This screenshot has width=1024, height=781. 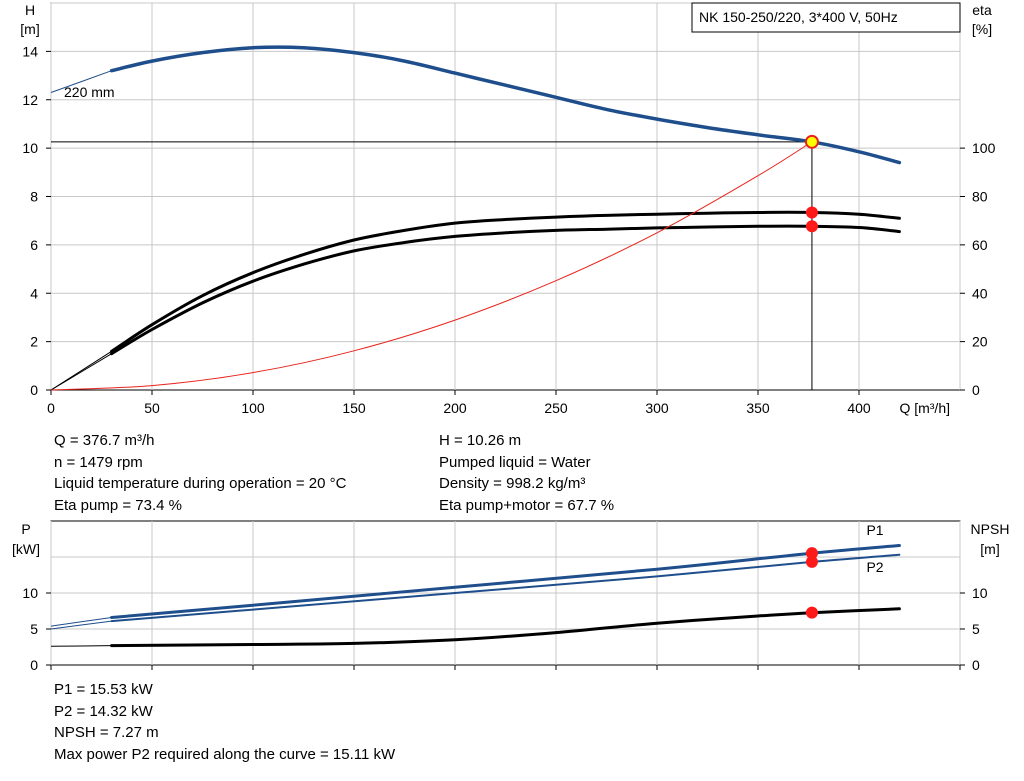 What do you see at coordinates (34, 293) in the screenshot?
I see `y-tick-label: 4` at bounding box center [34, 293].